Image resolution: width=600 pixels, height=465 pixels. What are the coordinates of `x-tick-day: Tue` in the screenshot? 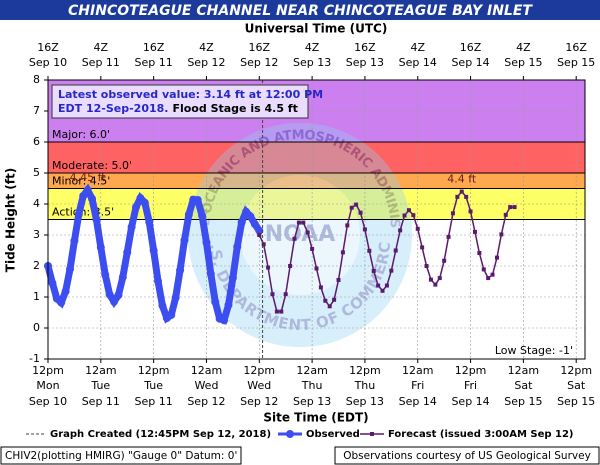 It's located at (100, 385).